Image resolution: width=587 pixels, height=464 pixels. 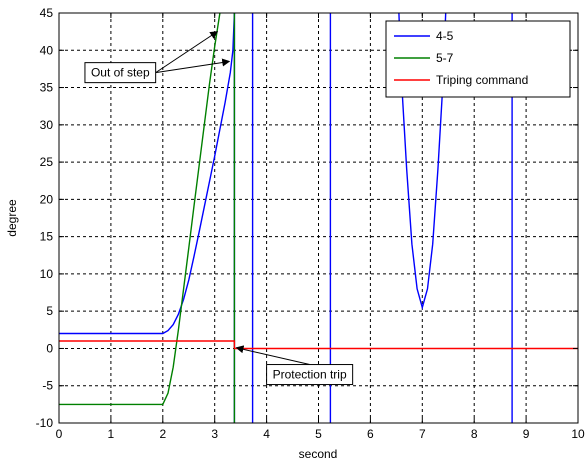 What do you see at coordinates (445, 58) in the screenshot?
I see `legend-entry: 5-7` at bounding box center [445, 58].